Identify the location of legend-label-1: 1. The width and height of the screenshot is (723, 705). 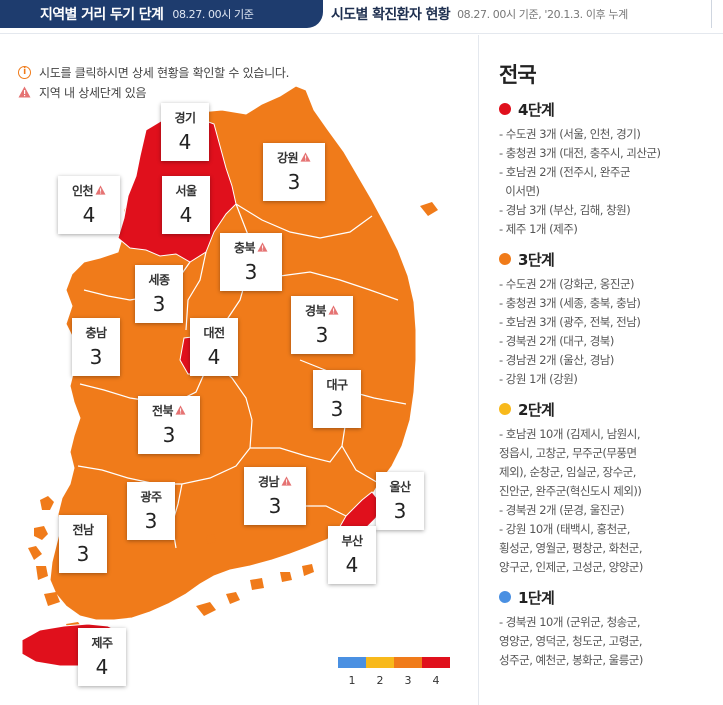
(352, 680).